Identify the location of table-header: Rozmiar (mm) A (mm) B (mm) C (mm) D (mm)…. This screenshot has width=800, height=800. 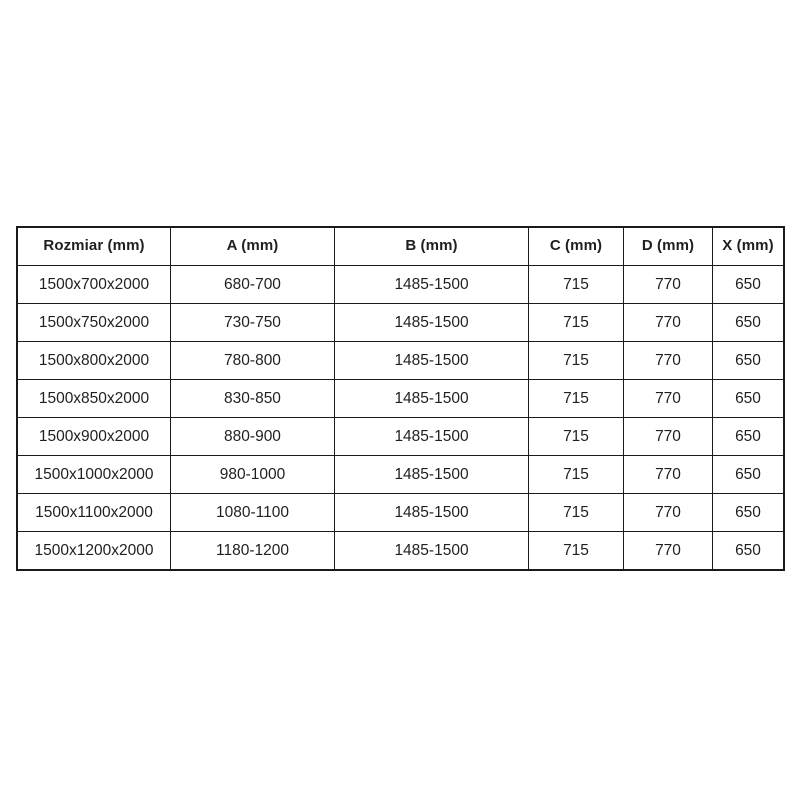
(400, 246).